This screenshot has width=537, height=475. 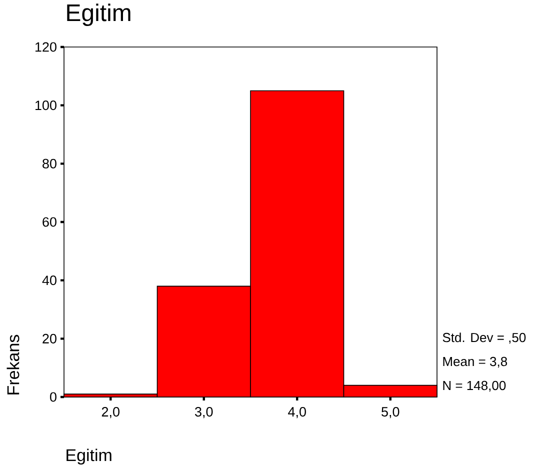 I want to click on y-tick-label: 60, so click(x=49, y=222).